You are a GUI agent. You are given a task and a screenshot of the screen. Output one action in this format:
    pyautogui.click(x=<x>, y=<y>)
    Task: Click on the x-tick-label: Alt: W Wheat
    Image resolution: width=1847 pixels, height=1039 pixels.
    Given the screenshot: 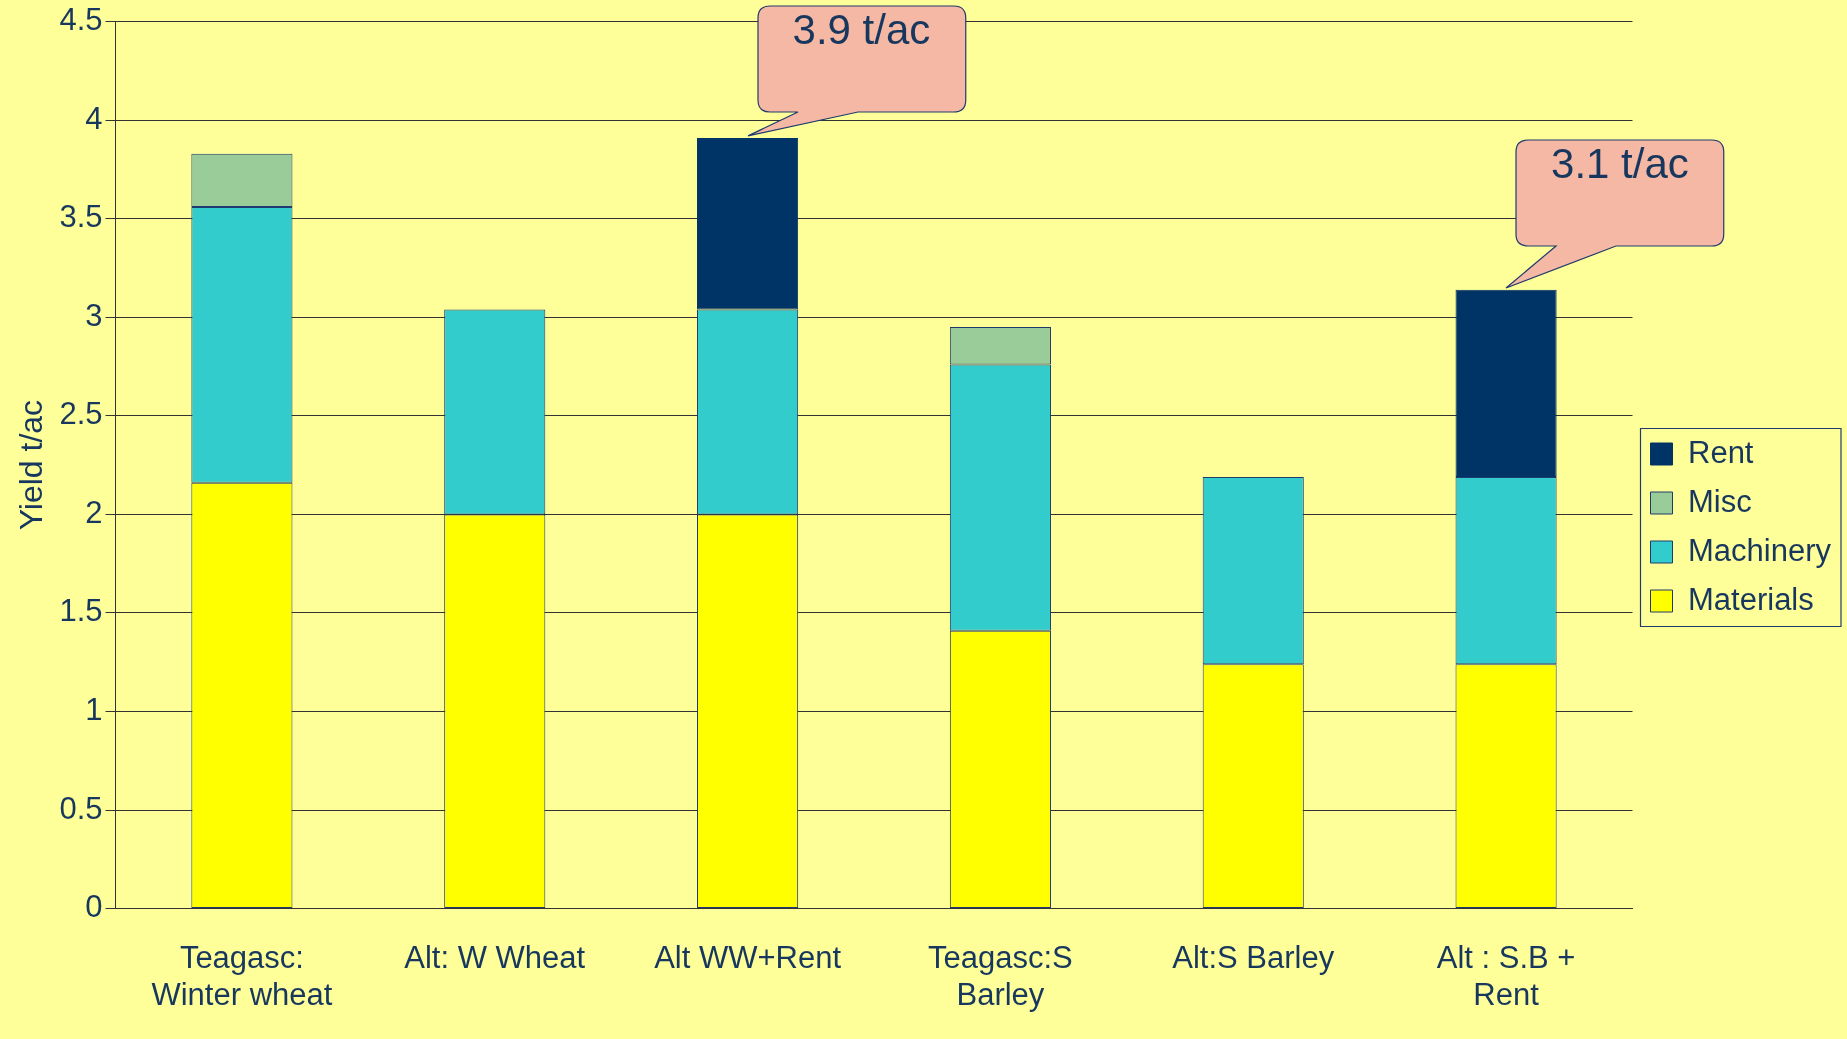 What is the action you would take?
    pyautogui.click(x=495, y=957)
    